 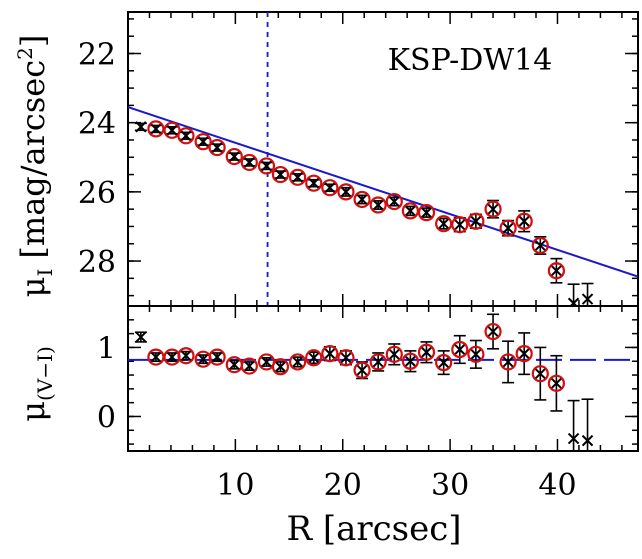 I want to click on svg-text: μ(V−I), so click(x=35, y=384).